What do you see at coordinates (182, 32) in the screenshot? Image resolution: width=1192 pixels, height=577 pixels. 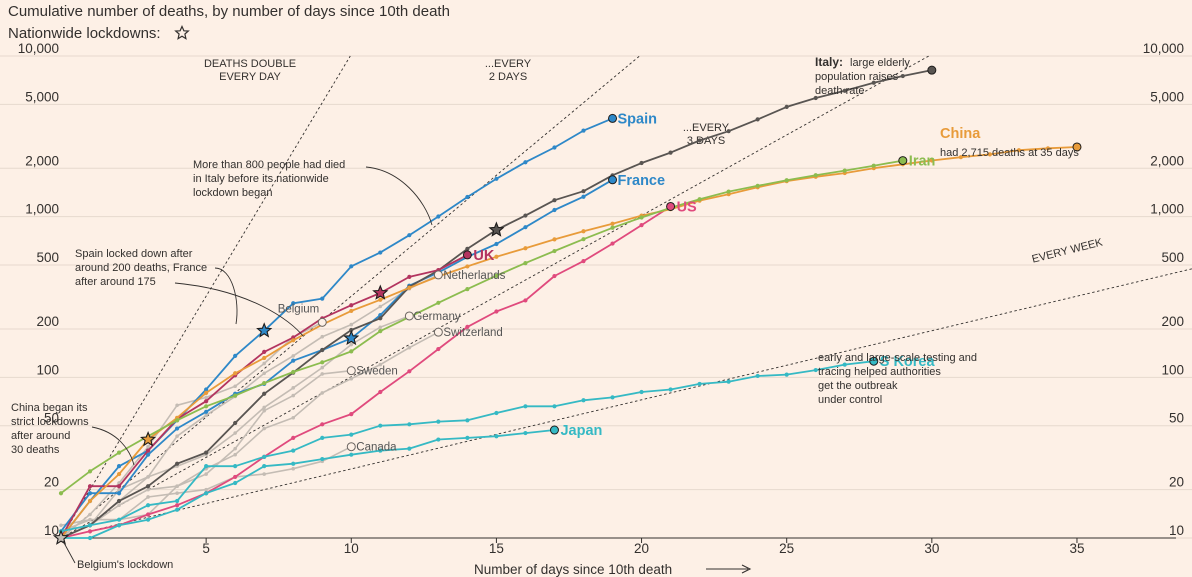 I see `subtitle-star-icon` at bounding box center [182, 32].